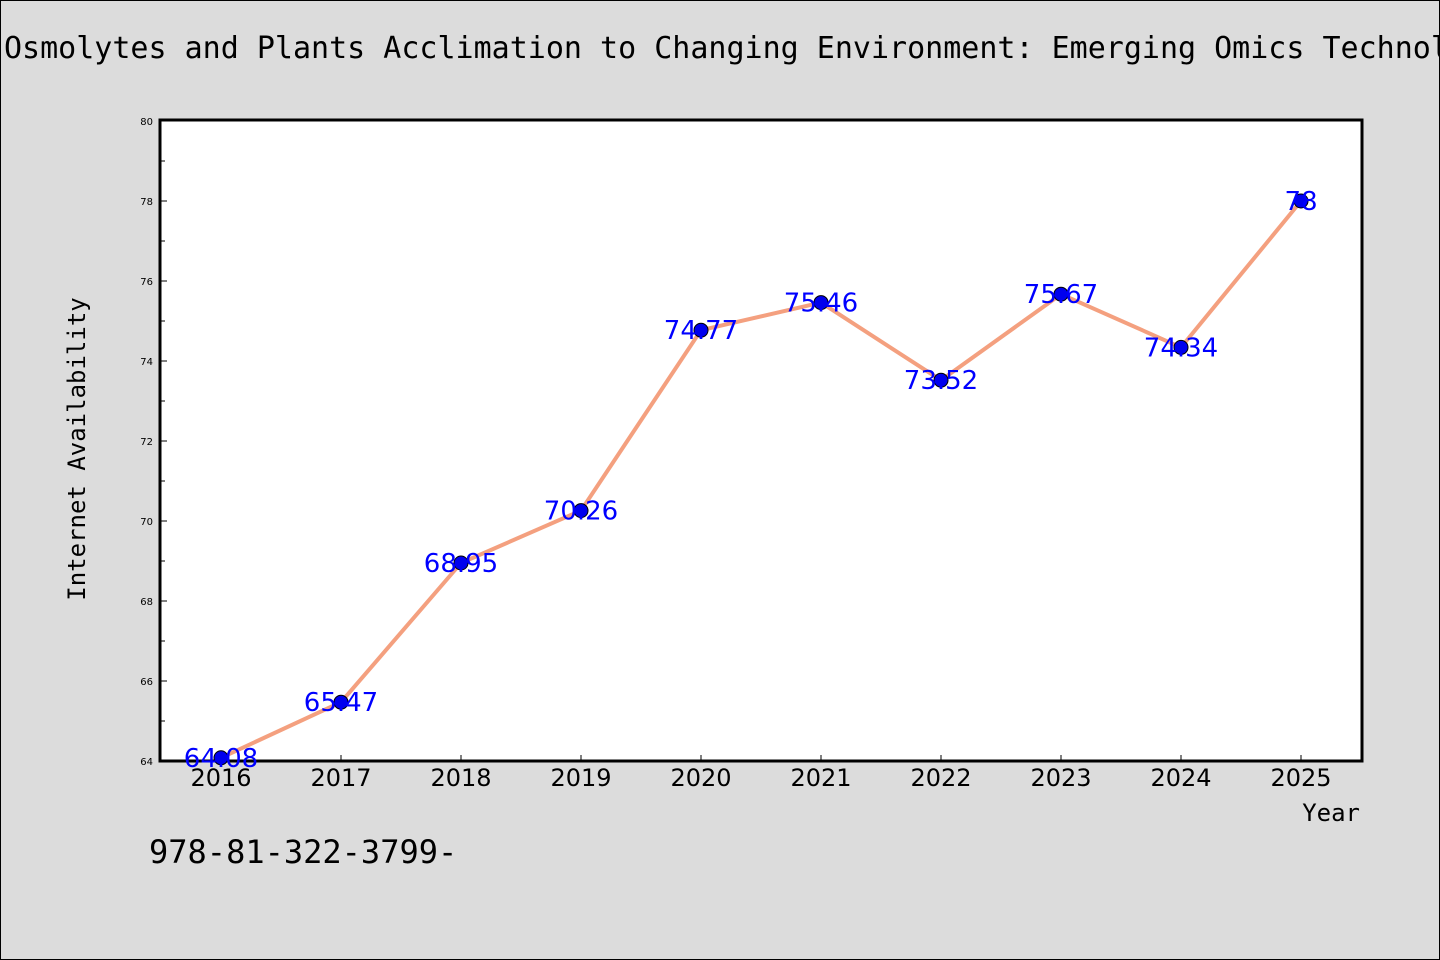 This screenshot has width=1440, height=960. What do you see at coordinates (146, 362) in the screenshot?
I see `y-tick-label: 74` at bounding box center [146, 362].